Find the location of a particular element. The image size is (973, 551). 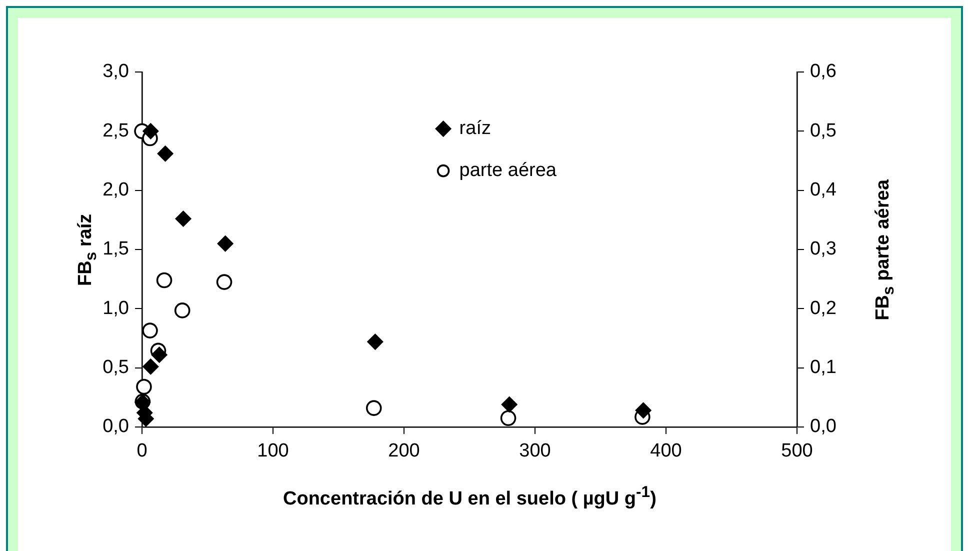

x-tick-label: 400 is located at coordinates (666, 451).